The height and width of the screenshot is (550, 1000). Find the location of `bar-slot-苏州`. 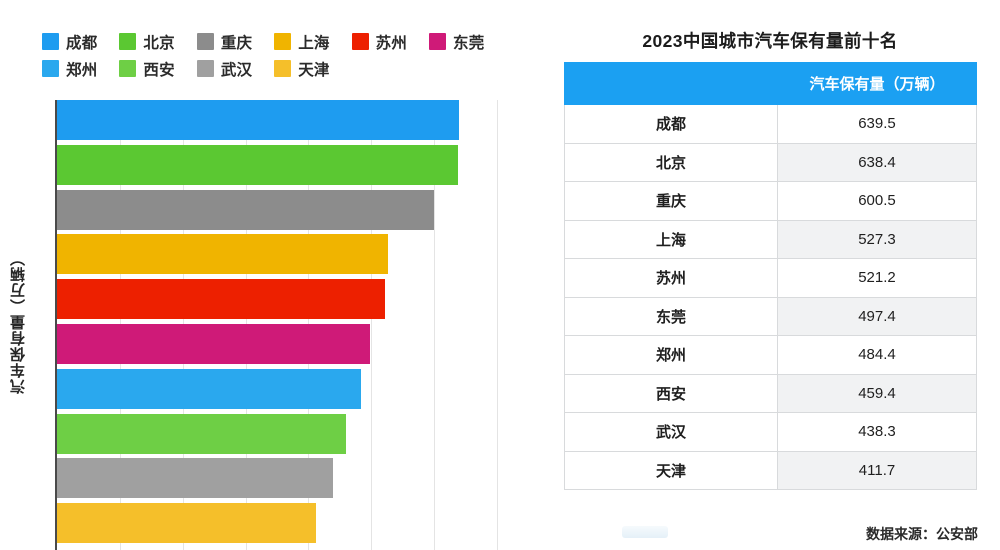

bar-slot-苏州 is located at coordinates (276, 299).